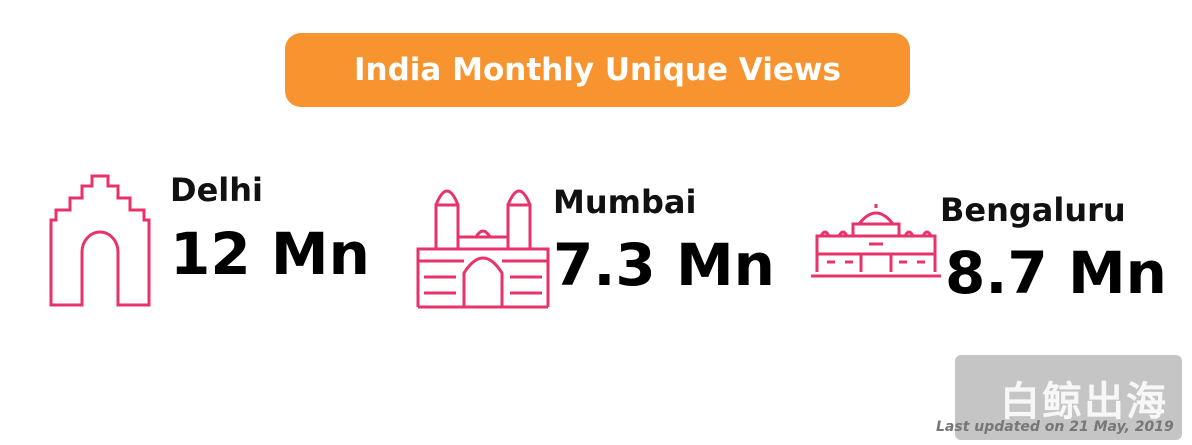 This screenshot has height=445, width=1192. Describe the element at coordinates (100, 240) in the screenshot. I see `delhi-icon` at that location.